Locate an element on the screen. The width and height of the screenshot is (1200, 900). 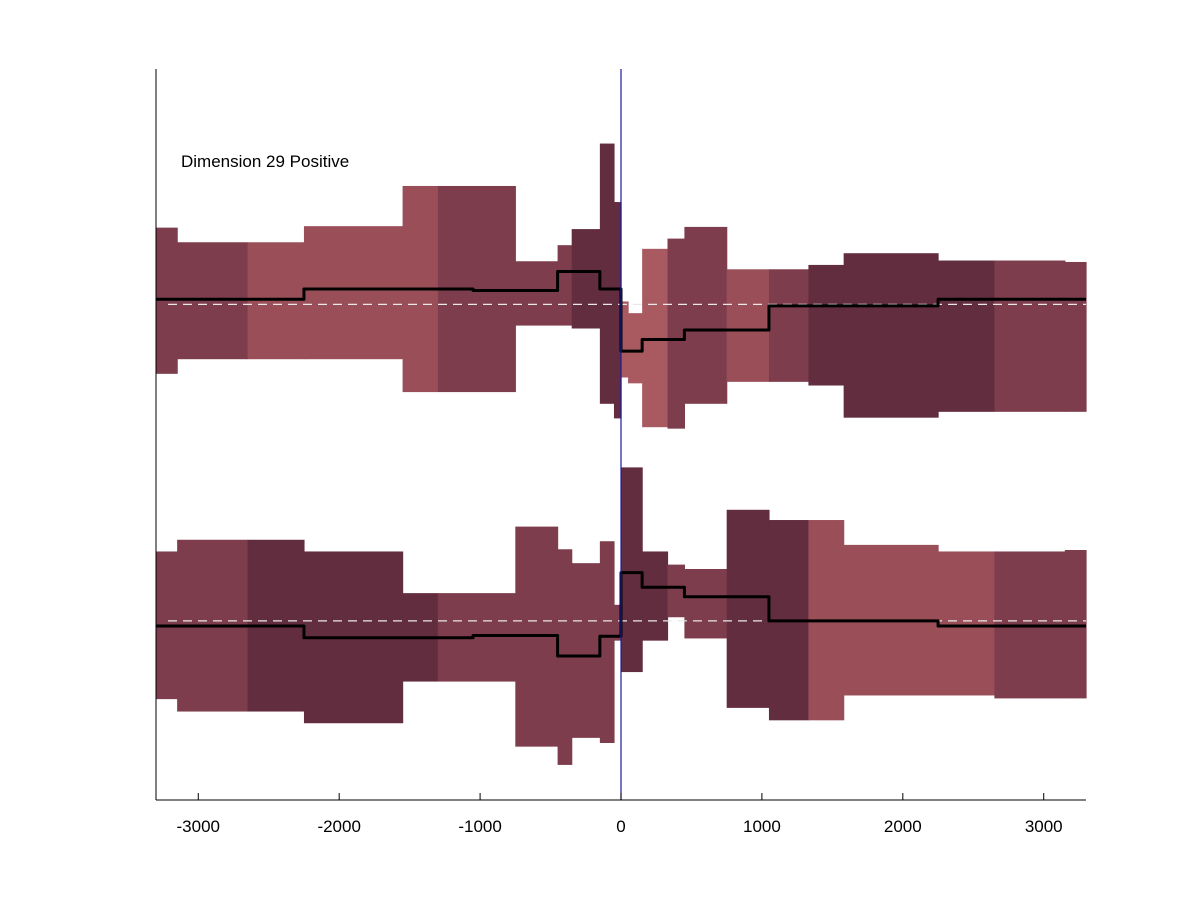
x-tick-label: 3000 is located at coordinates (1044, 826).